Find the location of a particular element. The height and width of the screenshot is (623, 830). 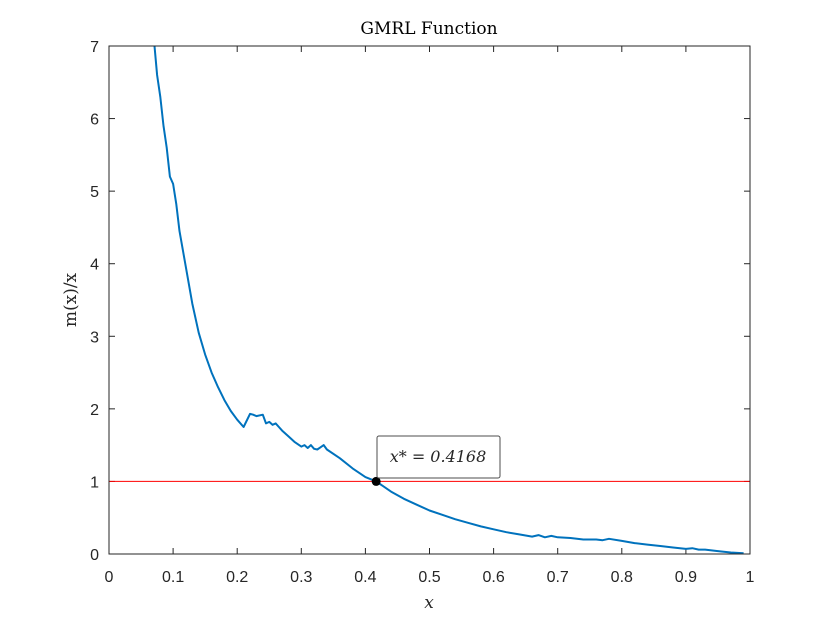

x-tick-label: 0.2 is located at coordinates (237, 577).